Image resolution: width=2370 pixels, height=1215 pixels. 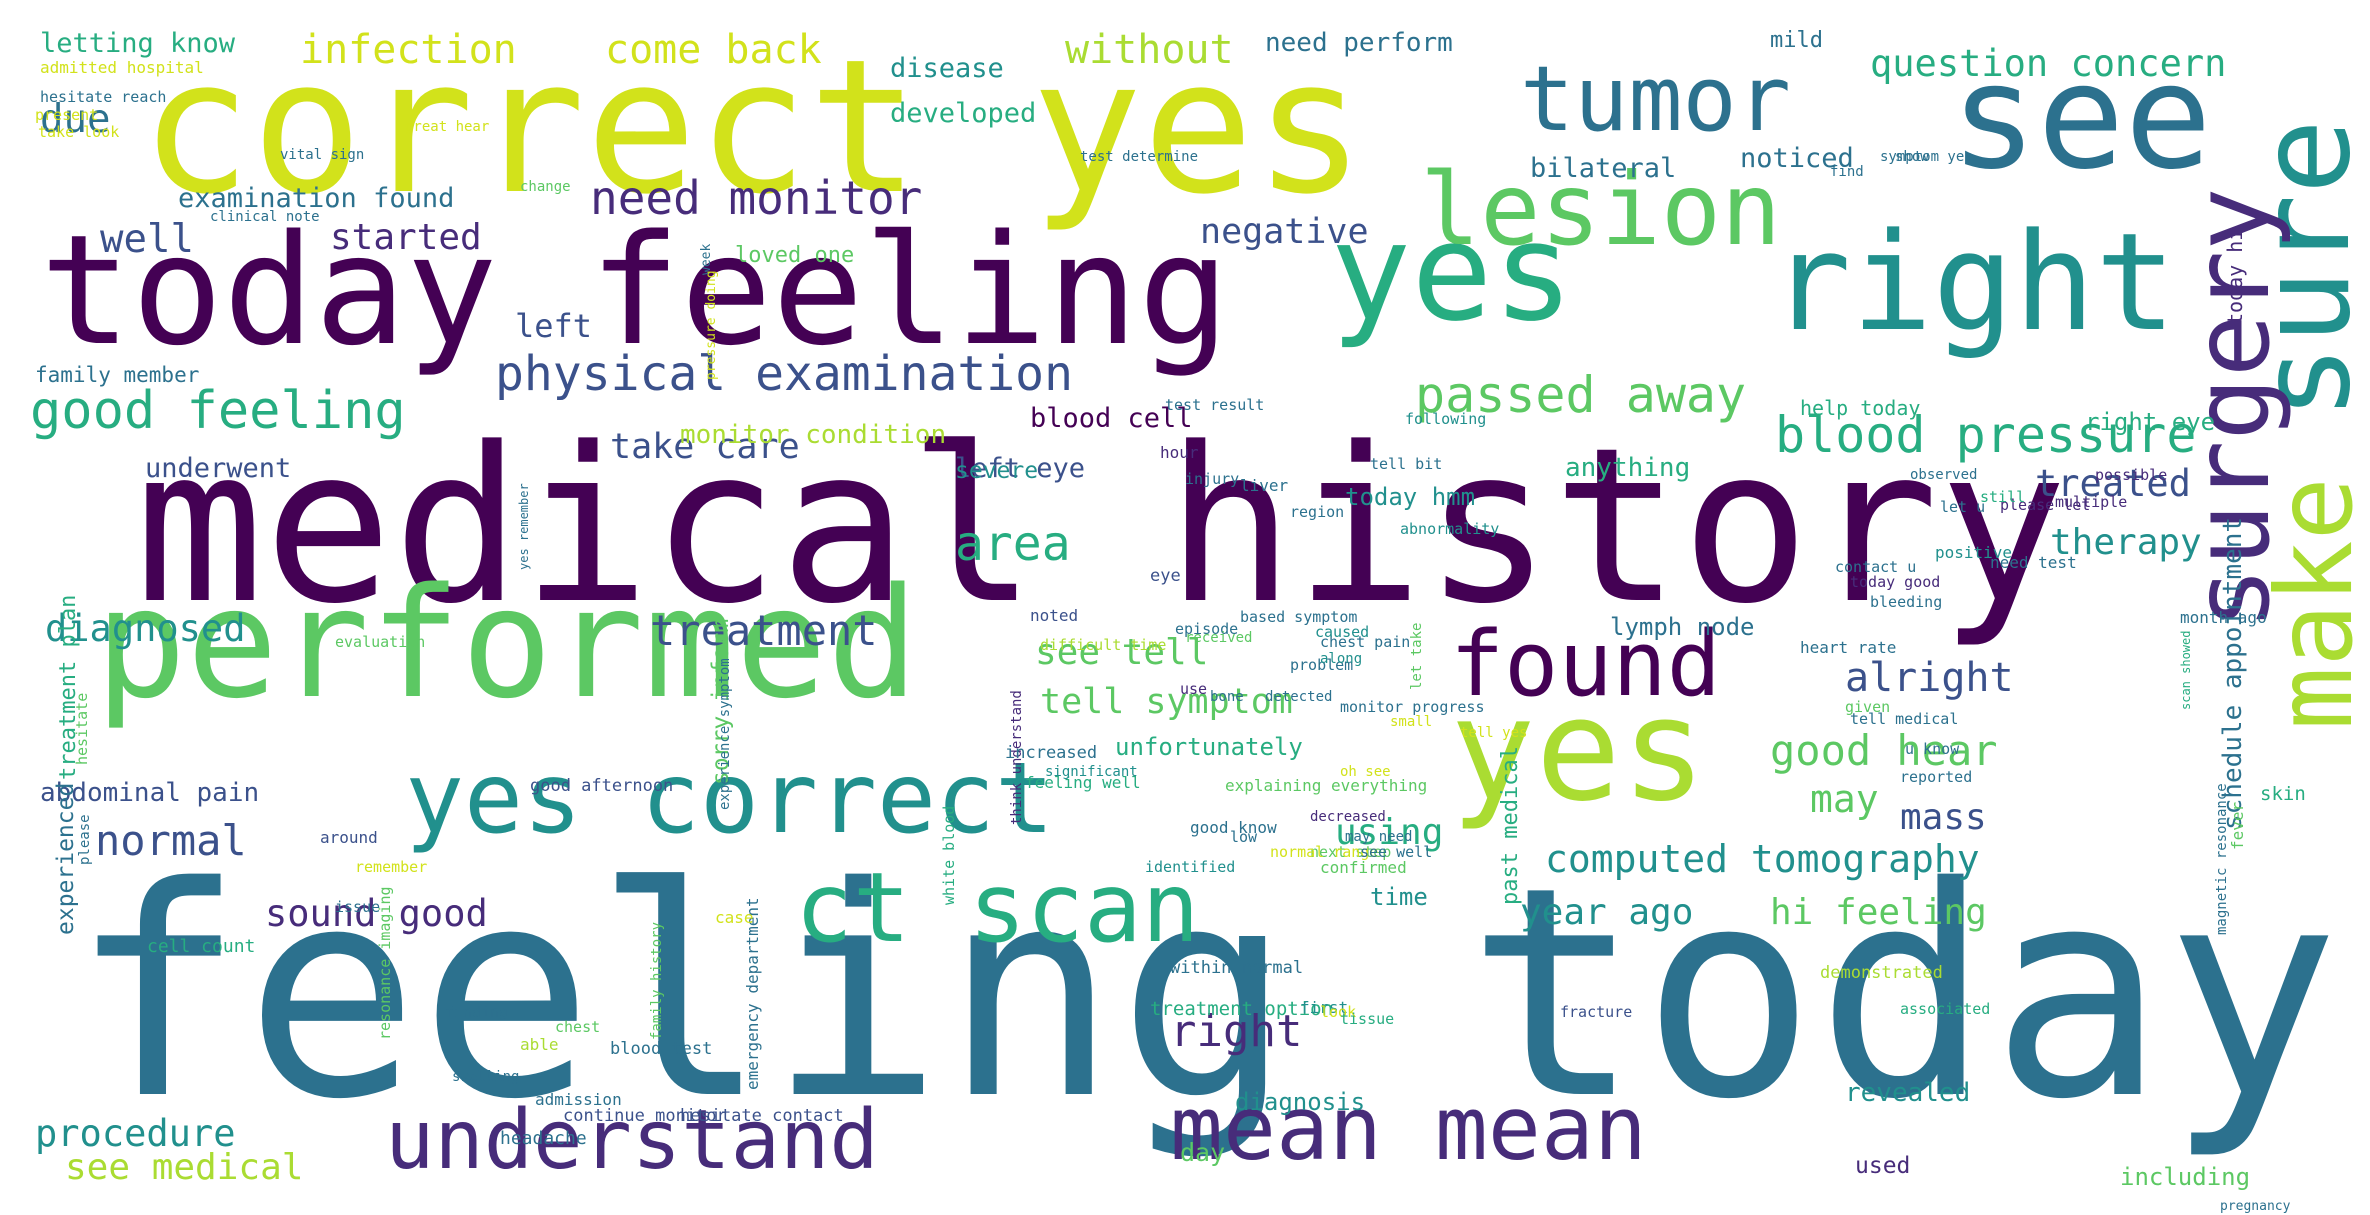 I want to click on word: come back, so click(x=713, y=50).